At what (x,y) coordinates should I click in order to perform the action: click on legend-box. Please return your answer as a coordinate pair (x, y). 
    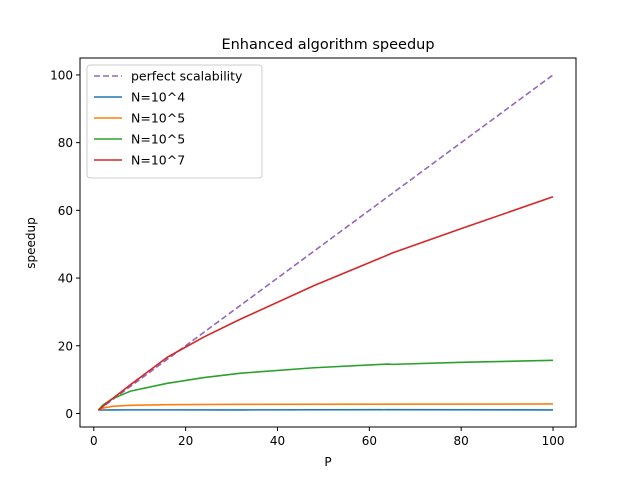
    Looking at the image, I should click on (174, 121).